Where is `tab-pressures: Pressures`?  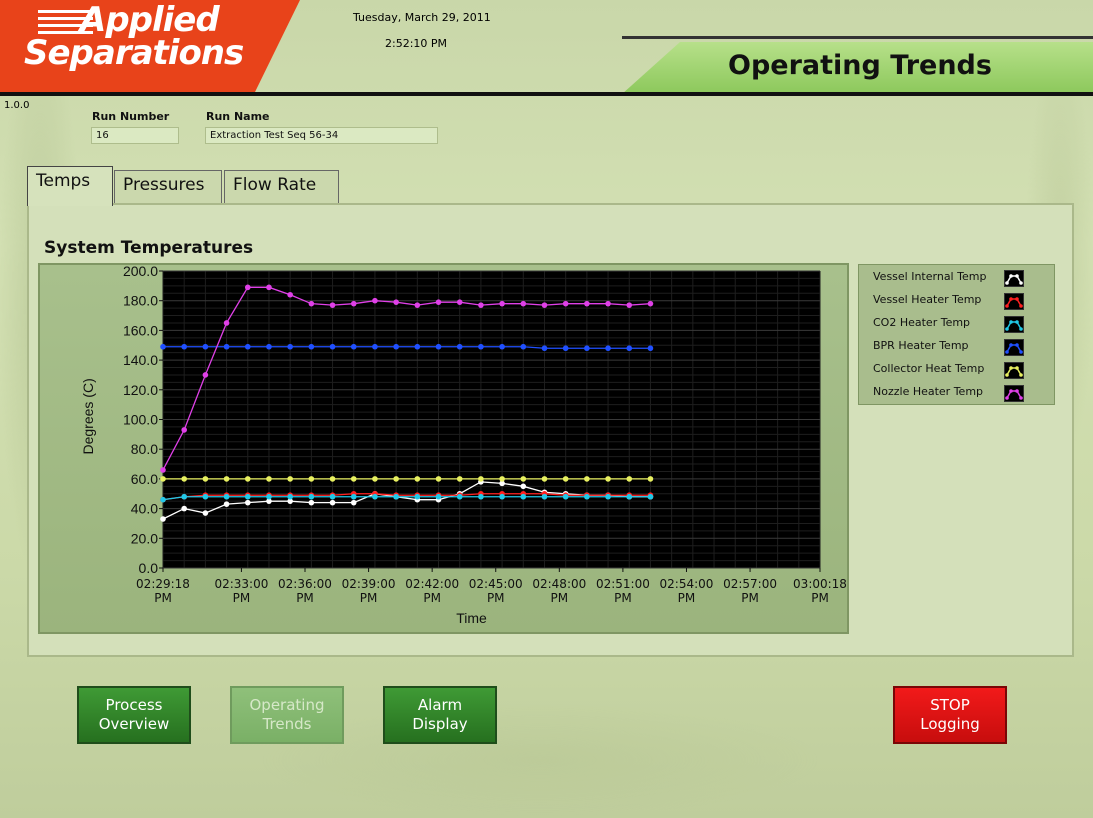 tab-pressures: Pressures is located at coordinates (168, 186).